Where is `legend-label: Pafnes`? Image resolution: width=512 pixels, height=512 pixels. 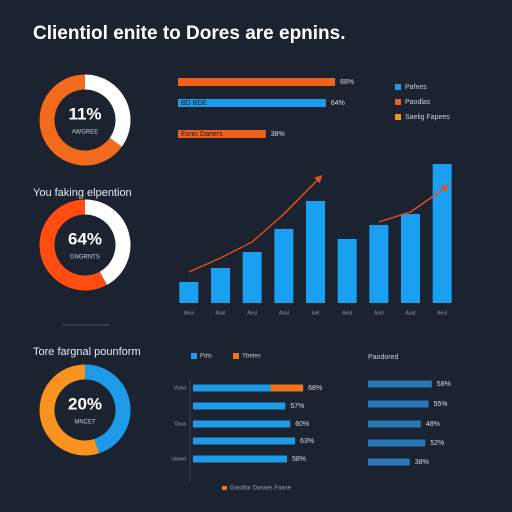
legend-label: Pafnes is located at coordinates (416, 87).